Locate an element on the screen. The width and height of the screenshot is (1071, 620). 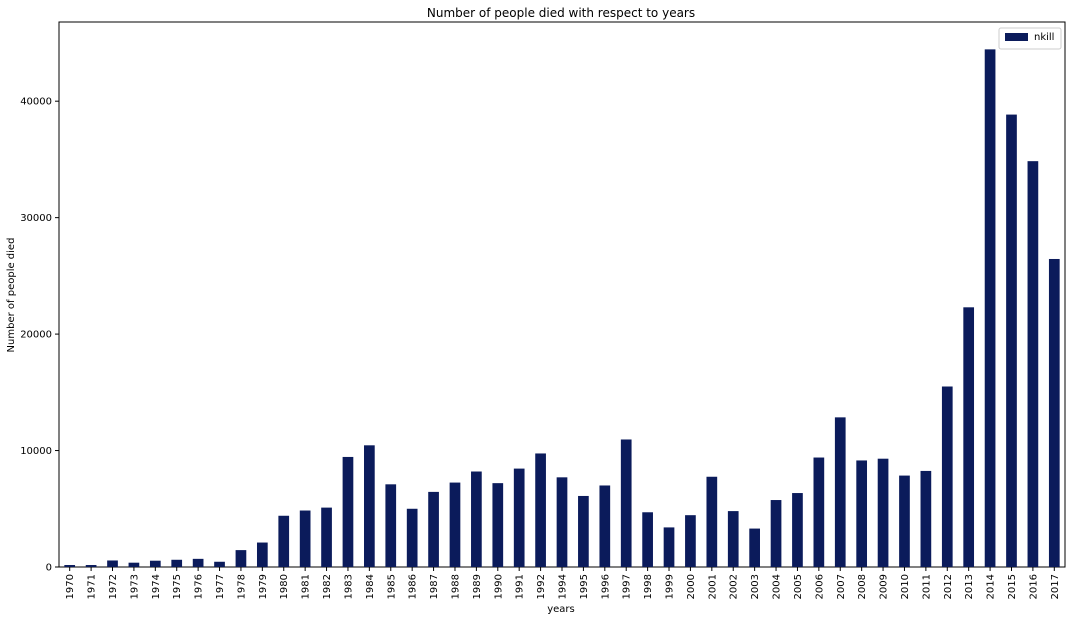
x-tick-label: 1975 is located at coordinates (177, 586).